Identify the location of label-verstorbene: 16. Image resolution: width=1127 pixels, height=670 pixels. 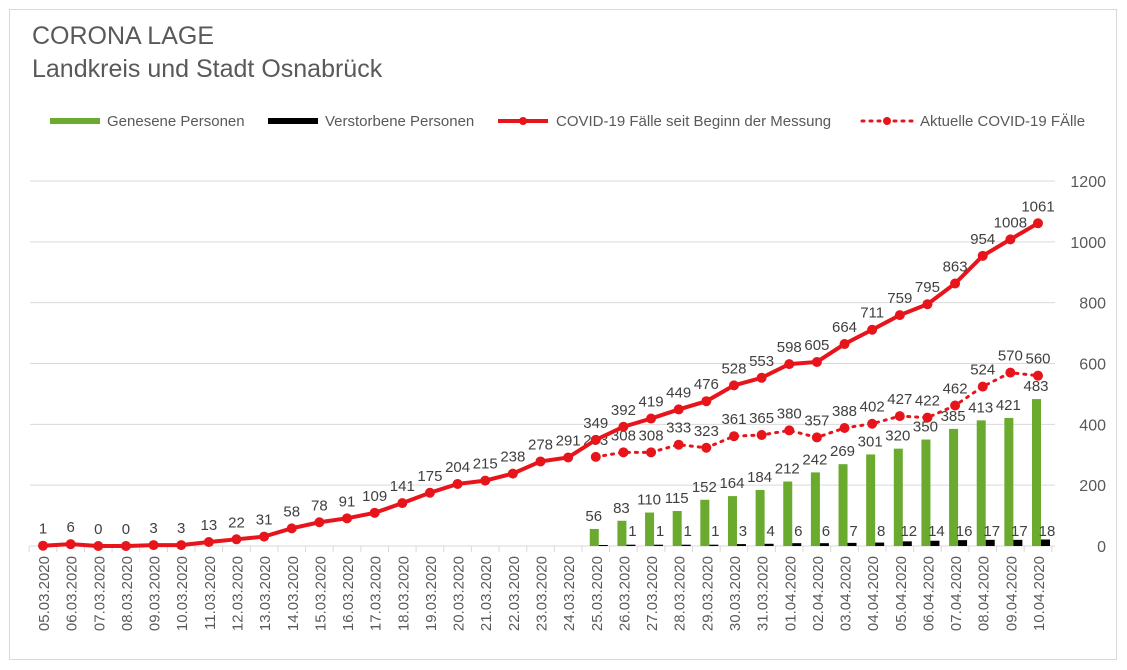
(964, 531).